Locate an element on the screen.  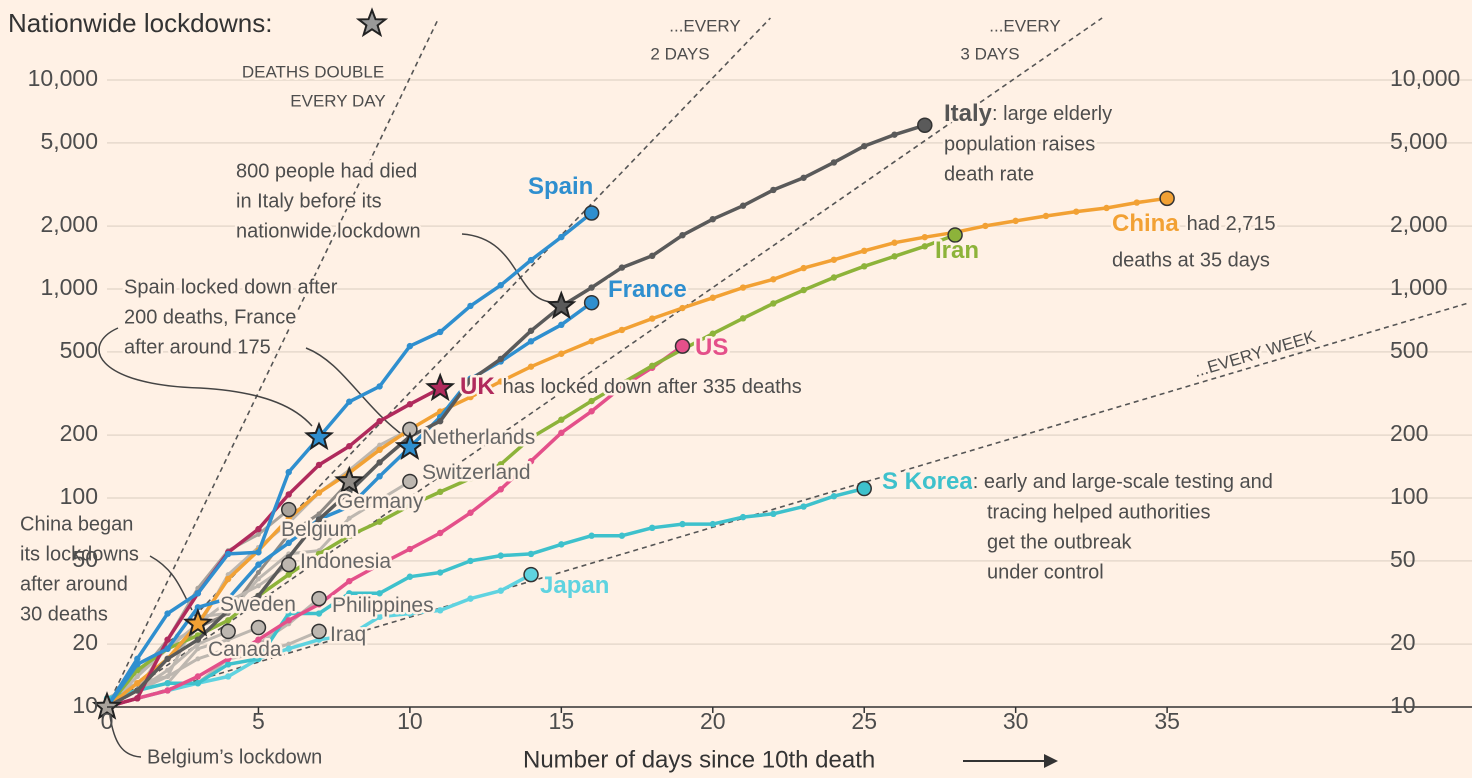
doubling-label: DEATHS DOUBLE is located at coordinates (313, 71).